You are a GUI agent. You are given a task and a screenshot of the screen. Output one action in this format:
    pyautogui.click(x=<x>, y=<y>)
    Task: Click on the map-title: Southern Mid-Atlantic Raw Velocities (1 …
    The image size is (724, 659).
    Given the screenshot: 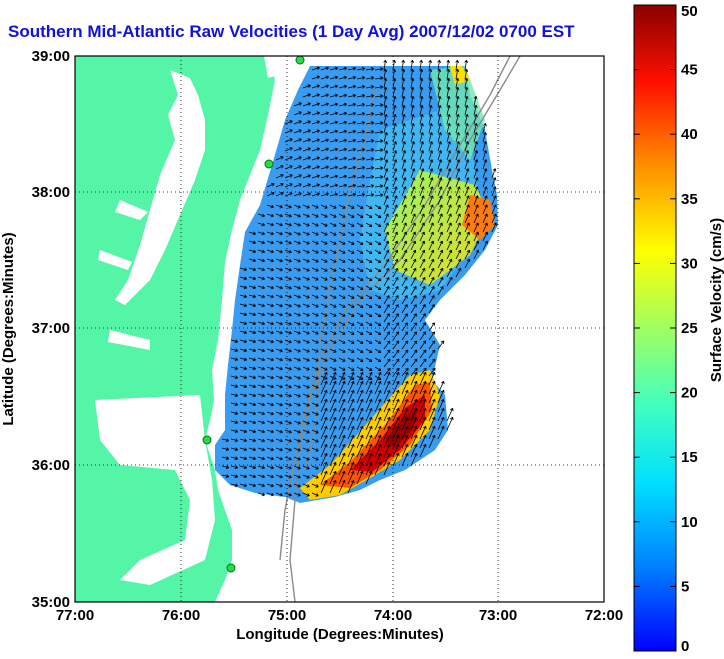 What is the action you would take?
    pyautogui.click(x=291, y=31)
    